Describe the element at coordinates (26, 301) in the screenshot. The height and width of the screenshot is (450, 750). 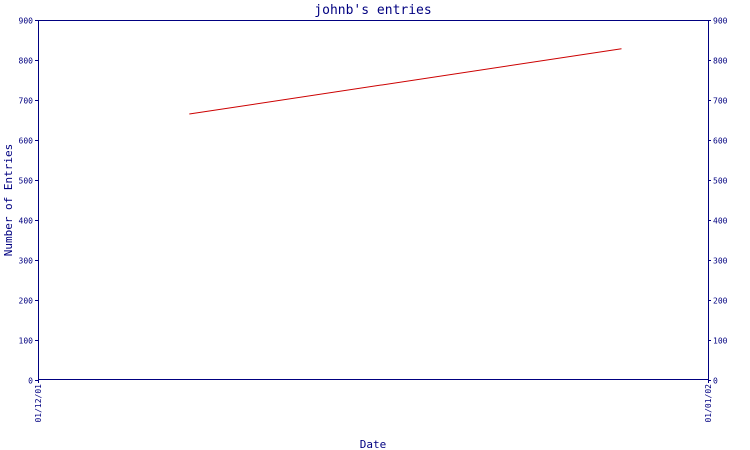
I see `y-tick-label: 200` at that location.